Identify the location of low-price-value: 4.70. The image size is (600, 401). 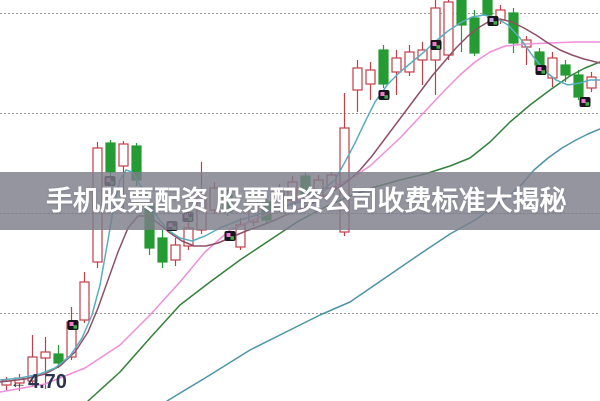
(47, 382).